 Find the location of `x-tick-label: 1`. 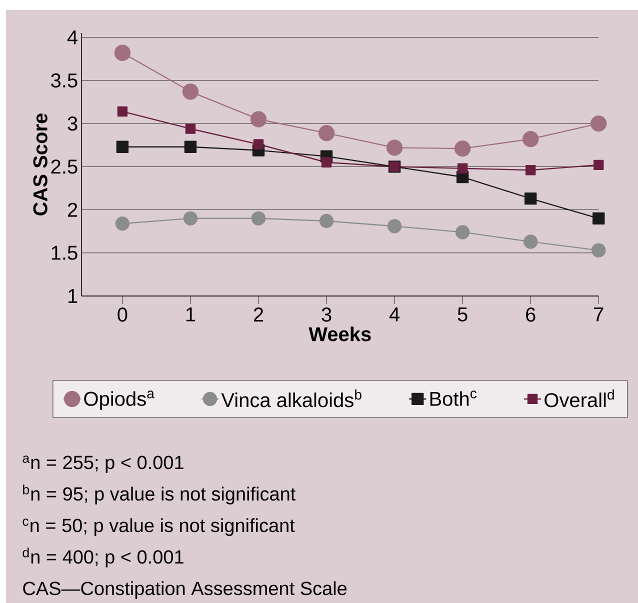

x-tick-label: 1 is located at coordinates (191, 315).